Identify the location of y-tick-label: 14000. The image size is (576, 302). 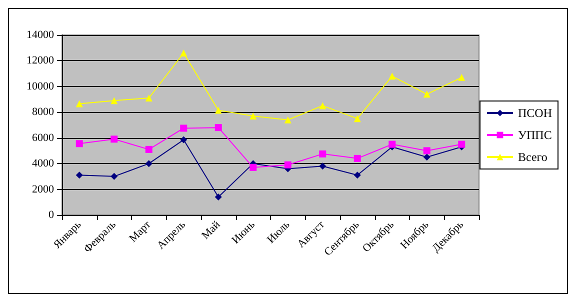
(40, 35).